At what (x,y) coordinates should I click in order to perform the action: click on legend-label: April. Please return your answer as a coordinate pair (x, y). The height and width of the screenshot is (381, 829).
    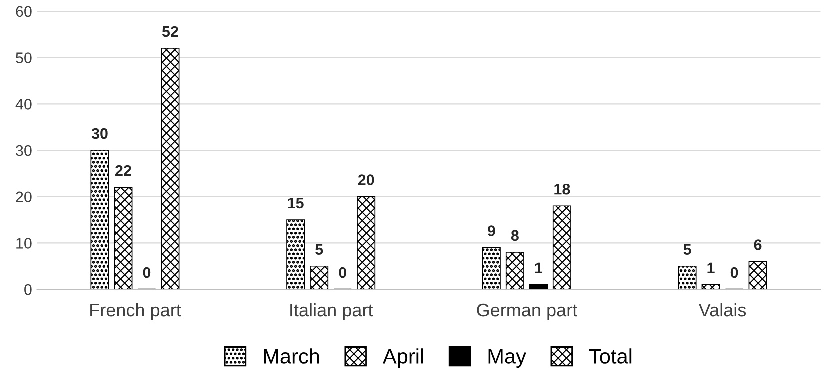
    Looking at the image, I should click on (403, 358).